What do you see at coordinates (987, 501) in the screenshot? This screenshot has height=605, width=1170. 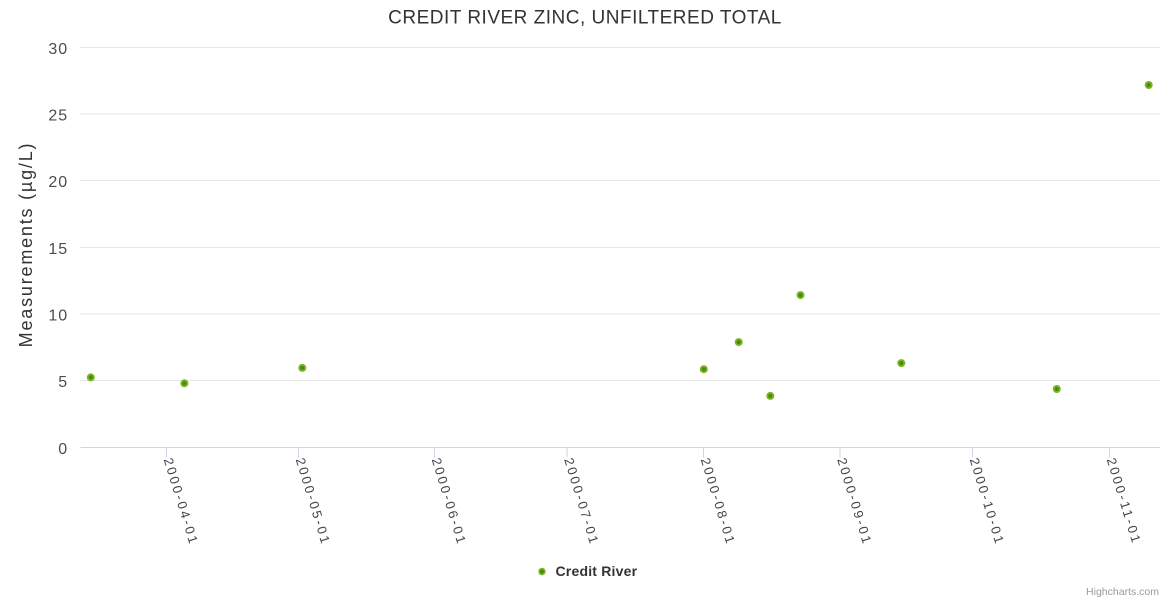 I see `svg-text: 2000-10-01` at bounding box center [987, 501].